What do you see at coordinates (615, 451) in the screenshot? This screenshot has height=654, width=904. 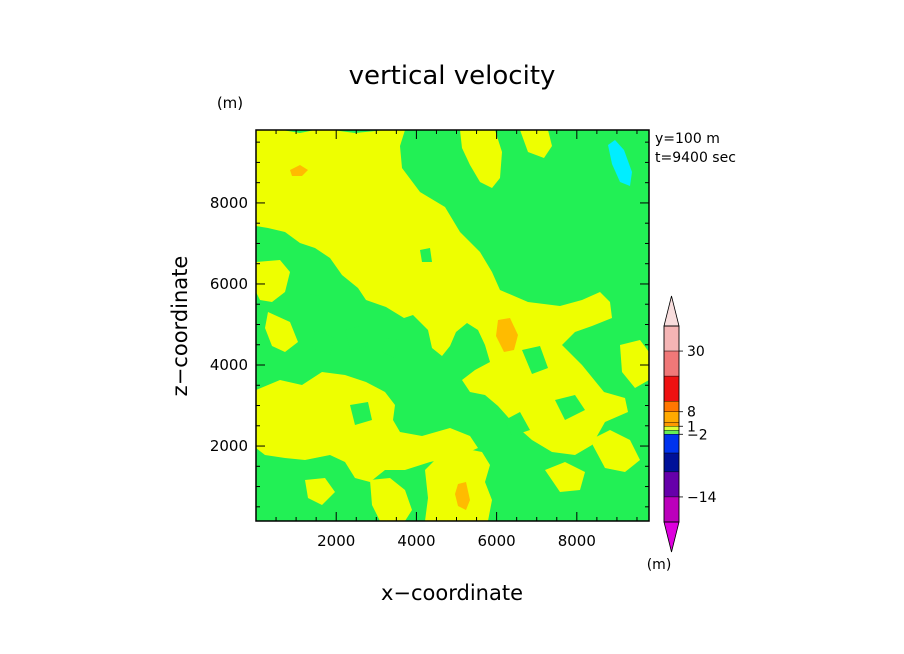 I see `positive-region-right-lower` at bounding box center [615, 451].